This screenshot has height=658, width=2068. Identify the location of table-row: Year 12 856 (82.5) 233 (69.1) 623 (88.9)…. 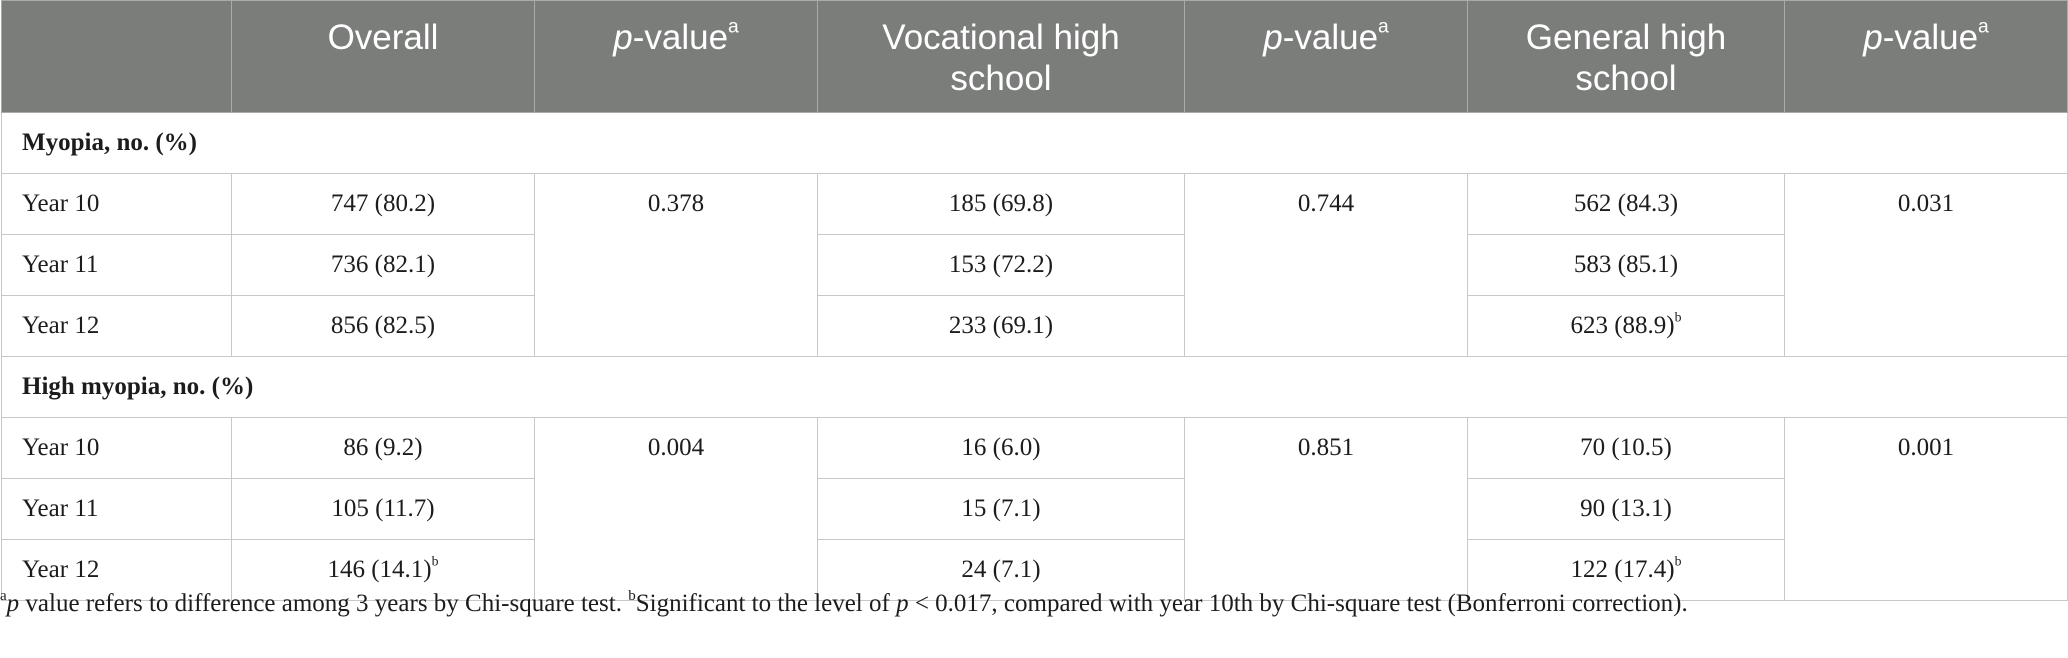
(1034, 326).